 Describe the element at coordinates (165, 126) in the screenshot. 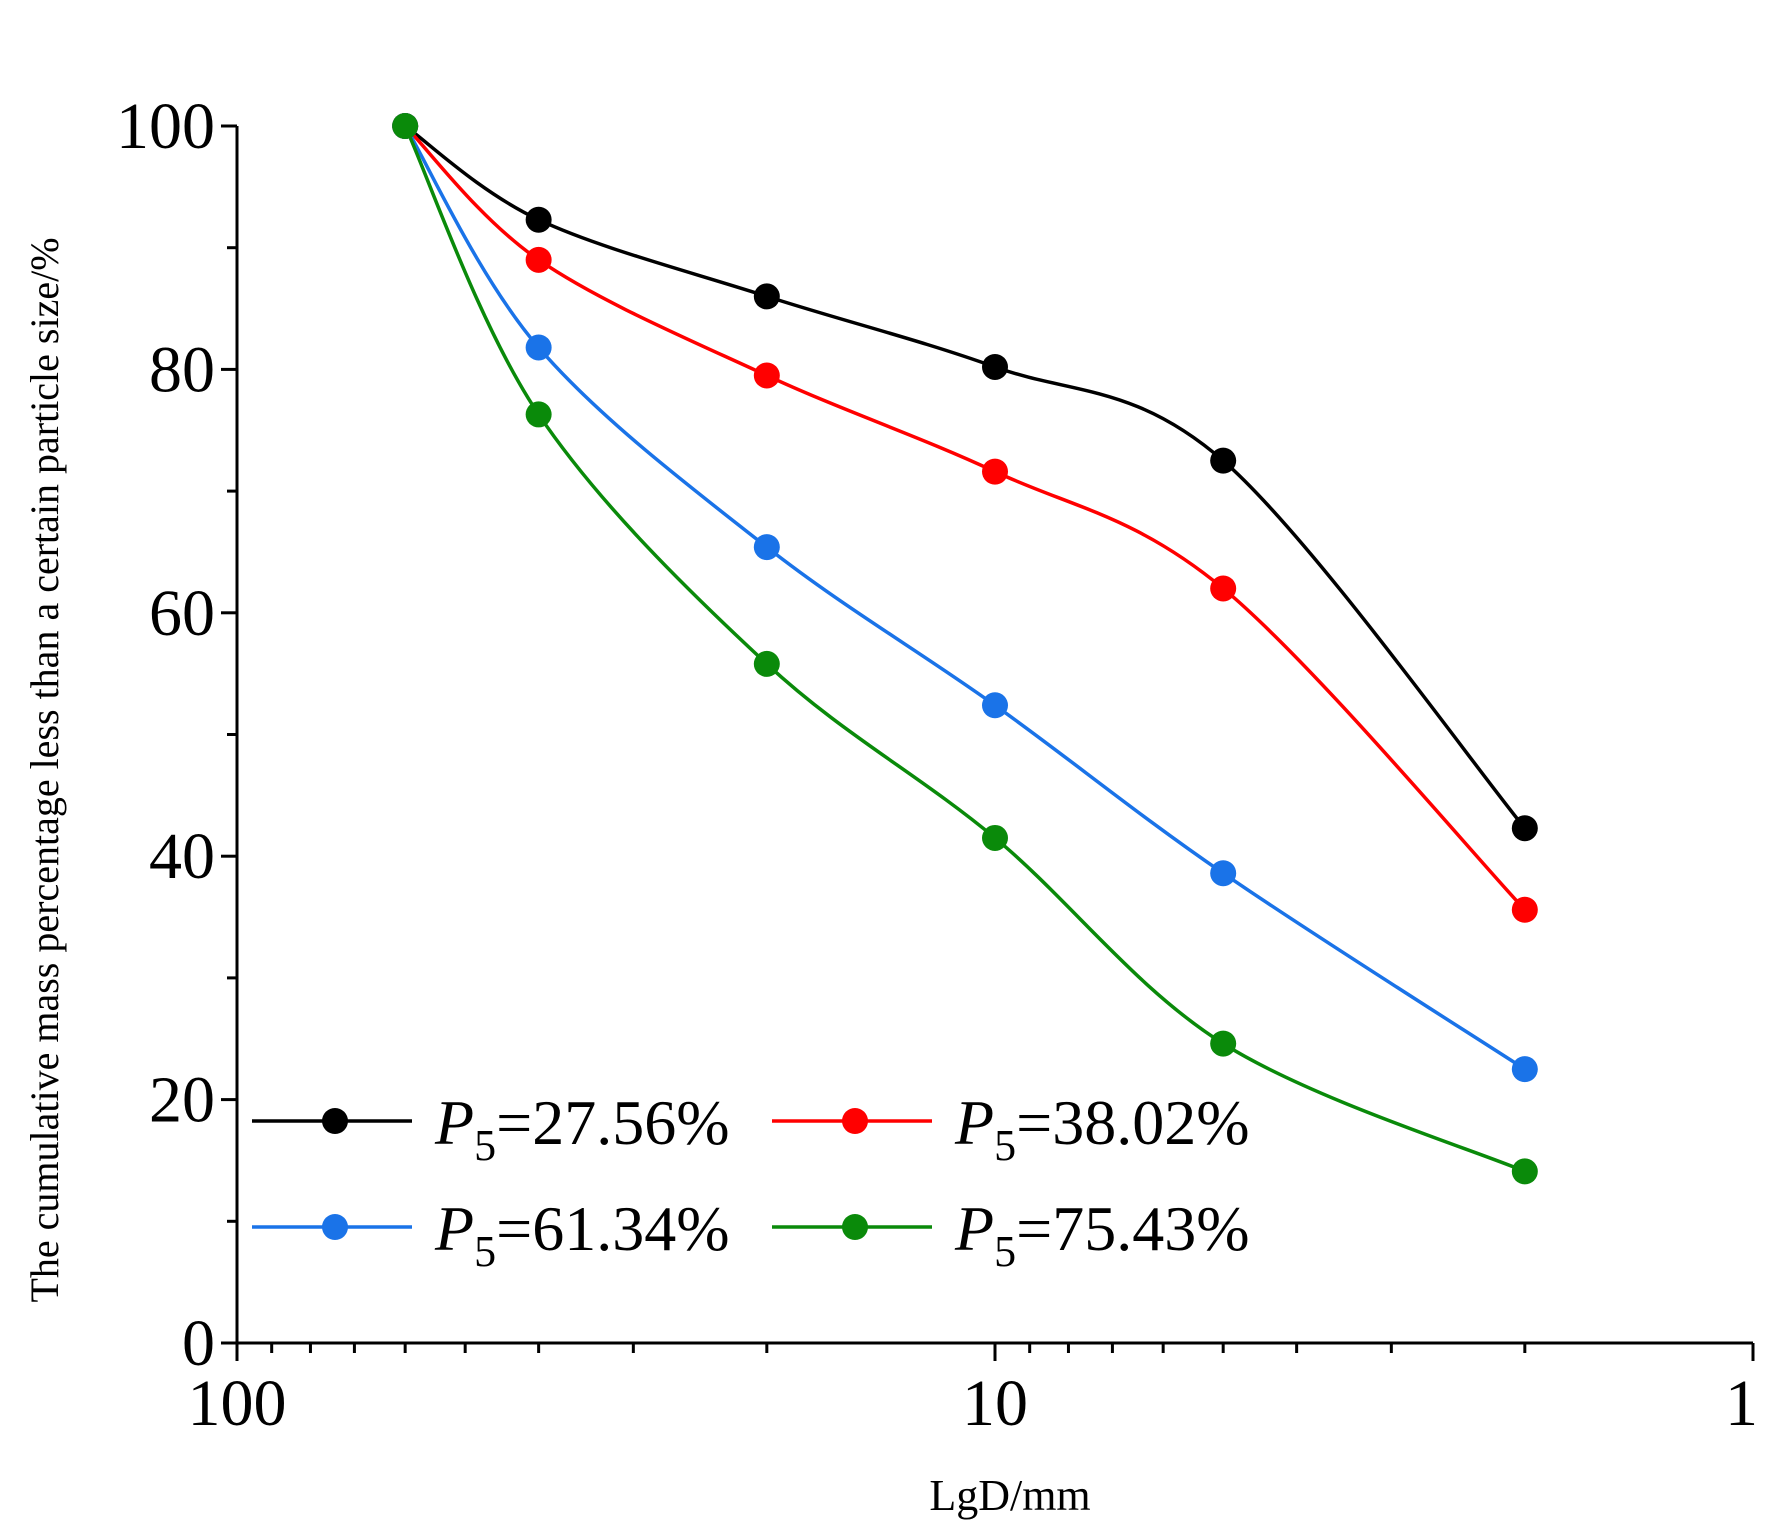

I see `y-tick-label: 100` at that location.